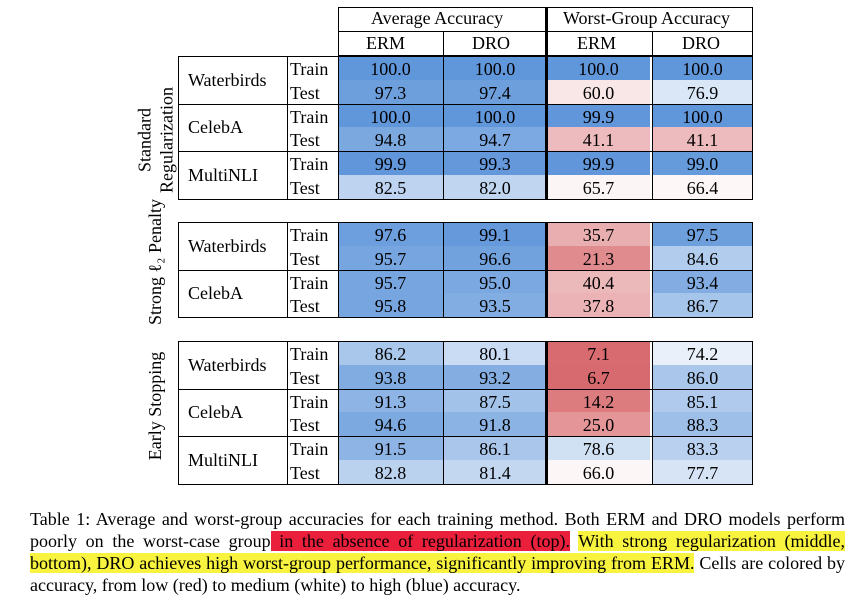  What do you see at coordinates (702, 234) in the screenshot?
I see `value-cell: 97.5` at bounding box center [702, 234].